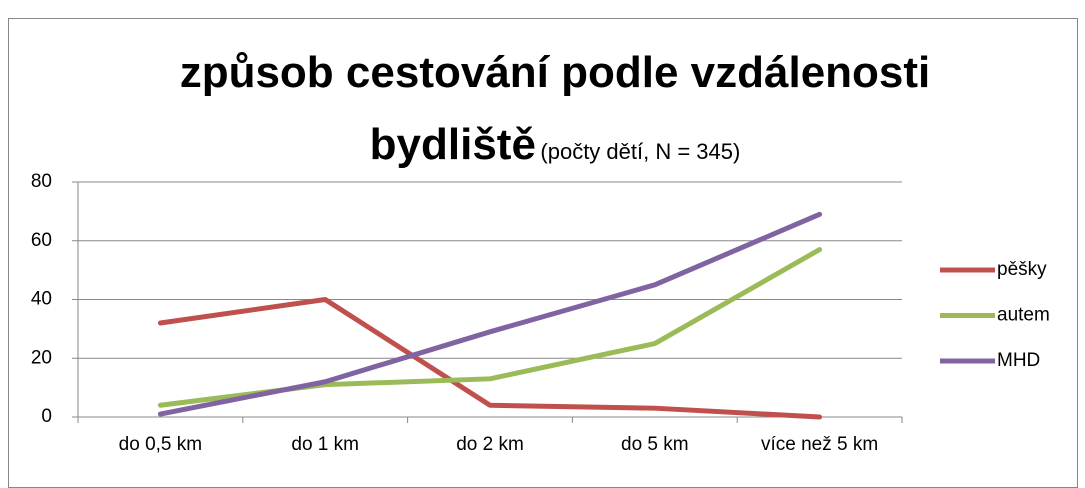 The height and width of the screenshot is (488, 1085). I want to click on legend-label: MHD, so click(1018, 360).